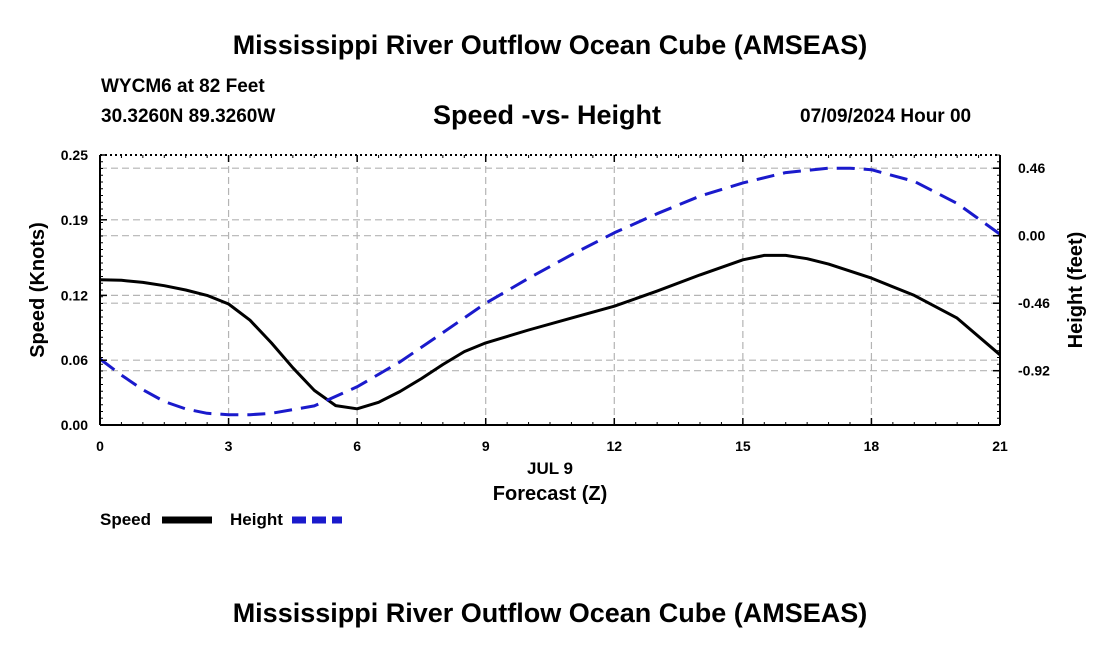 This screenshot has width=1100, height=650. What do you see at coordinates (1076, 290) in the screenshot?
I see `y2-axis-title: Height (feet)` at bounding box center [1076, 290].